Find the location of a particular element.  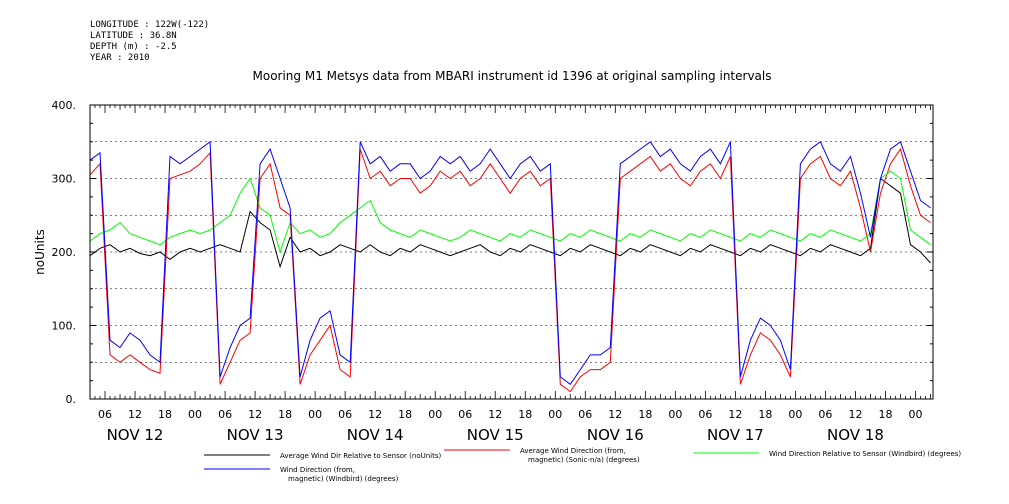

y-tick-label: 200. is located at coordinates (64, 252).